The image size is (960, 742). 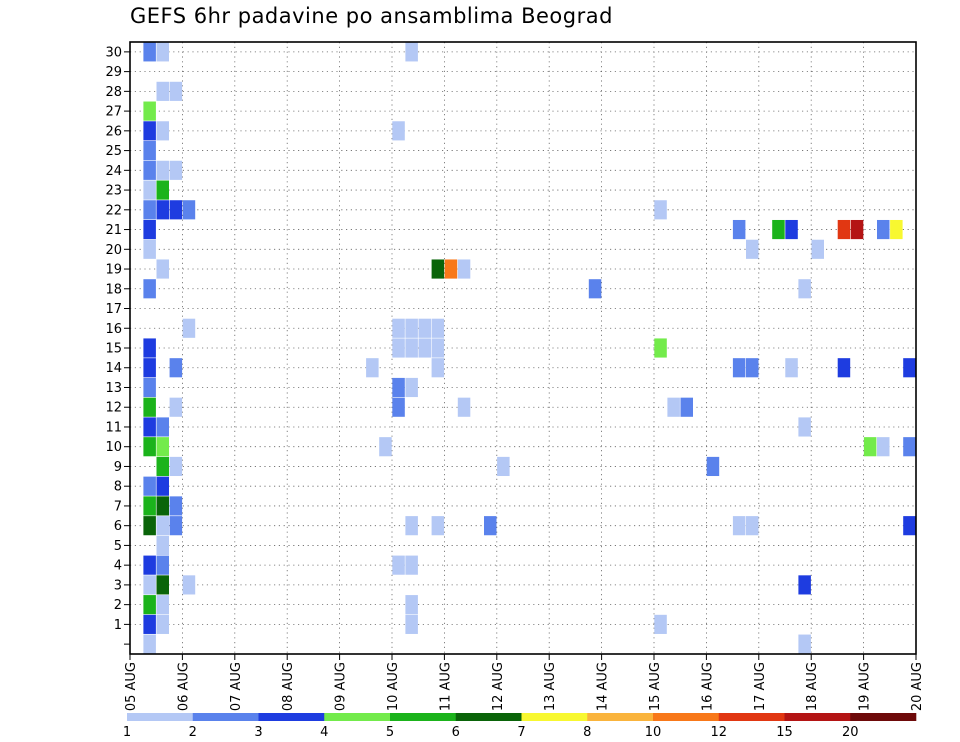 I want to click on colorbar-label: 2, so click(x=193, y=732).